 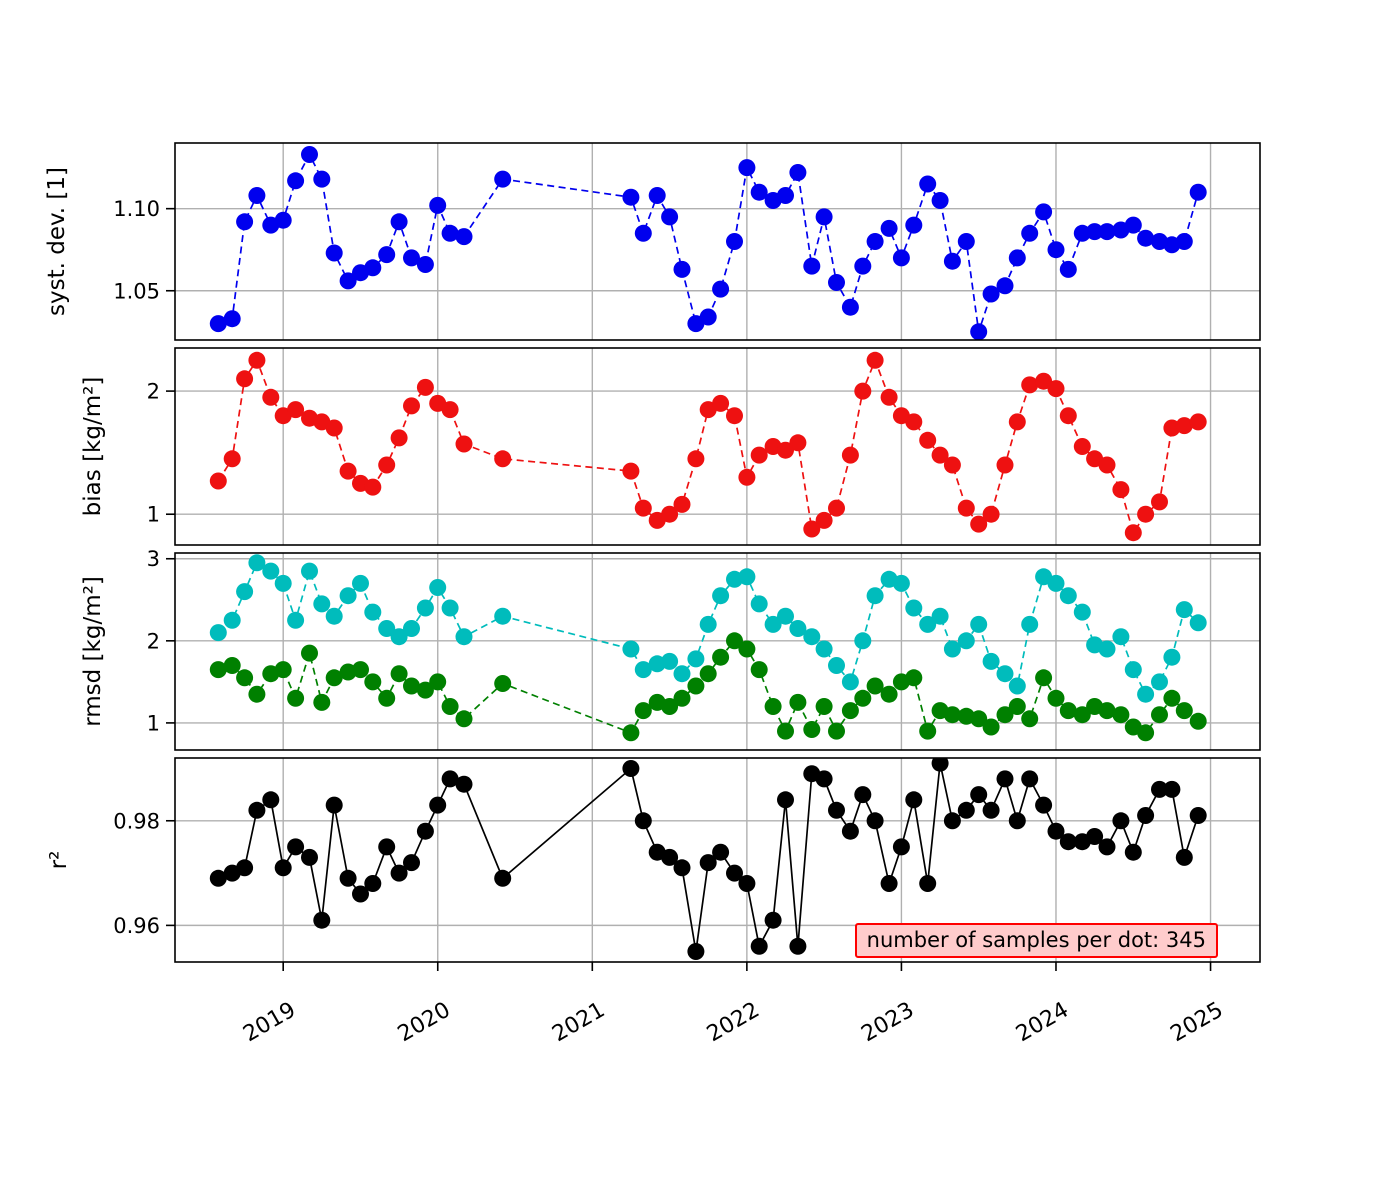 I want to click on y-tick-label: 0.96, so click(x=136, y=926).